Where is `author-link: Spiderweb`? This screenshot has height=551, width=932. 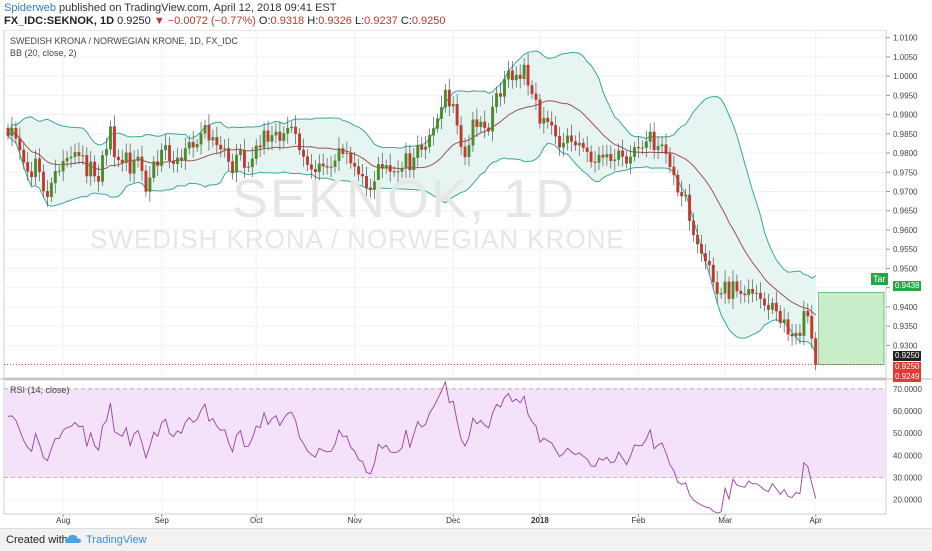
author-link: Spiderweb is located at coordinates (30, 8).